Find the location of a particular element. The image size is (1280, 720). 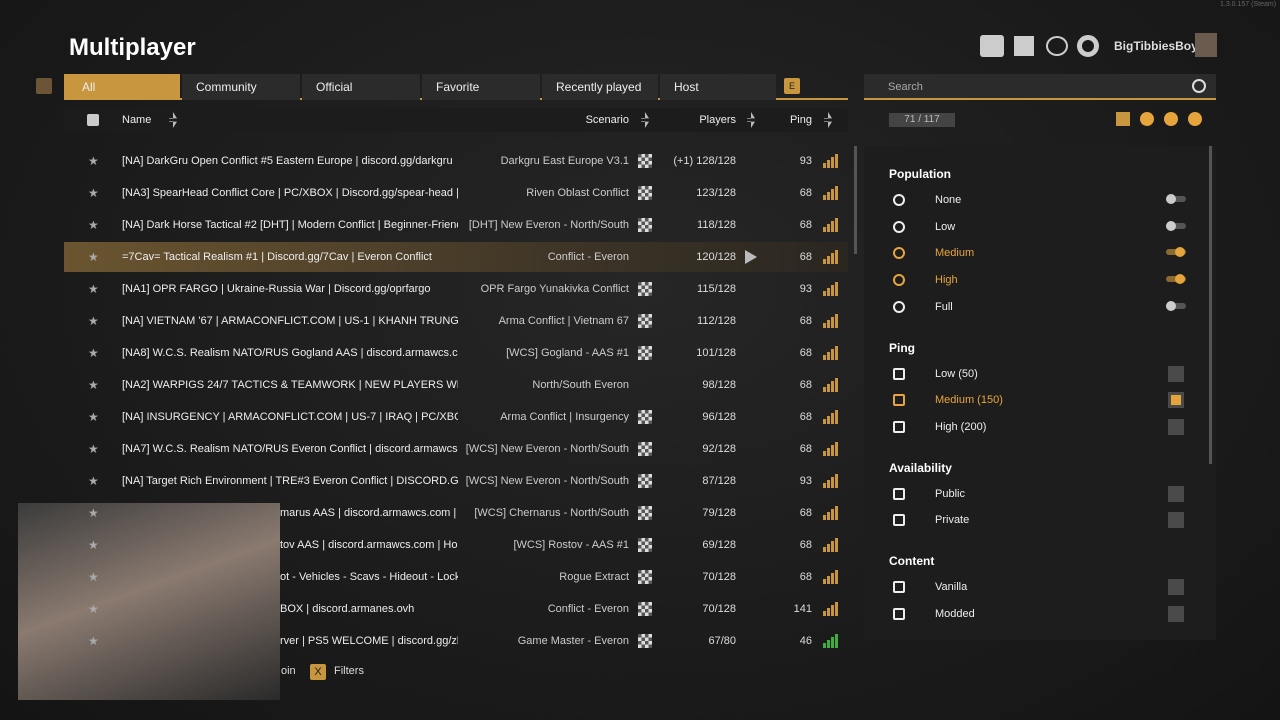

tab: Community is located at coordinates (241, 87).